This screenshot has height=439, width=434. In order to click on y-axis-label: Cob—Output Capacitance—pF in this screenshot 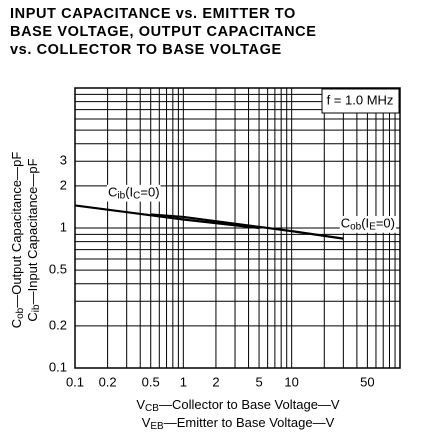, I will do `click(17, 240)`.